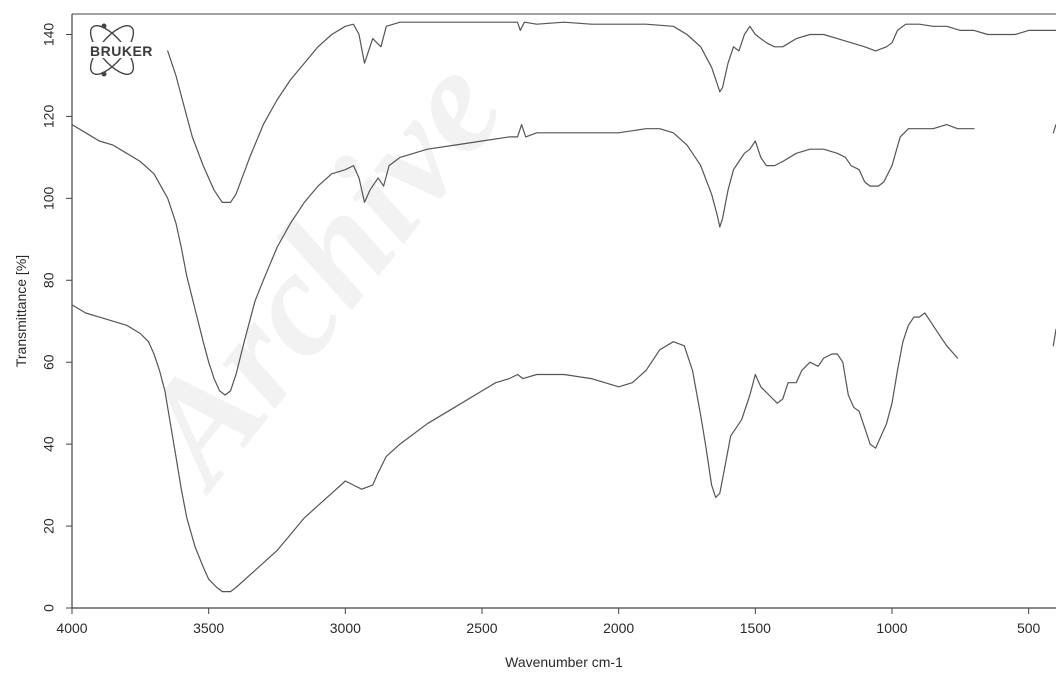  I want to click on logo-dot-bottom, so click(104, 74).